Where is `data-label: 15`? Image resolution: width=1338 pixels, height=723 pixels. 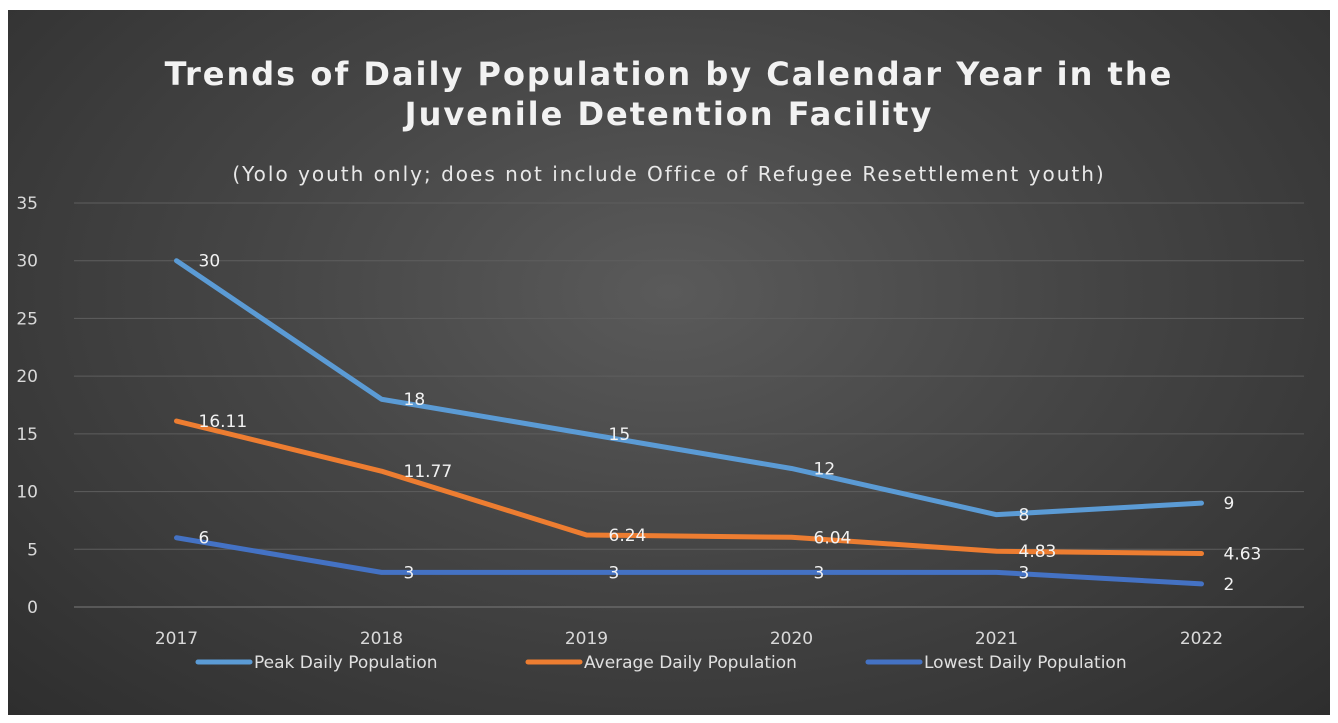
data-label: 15 is located at coordinates (620, 435).